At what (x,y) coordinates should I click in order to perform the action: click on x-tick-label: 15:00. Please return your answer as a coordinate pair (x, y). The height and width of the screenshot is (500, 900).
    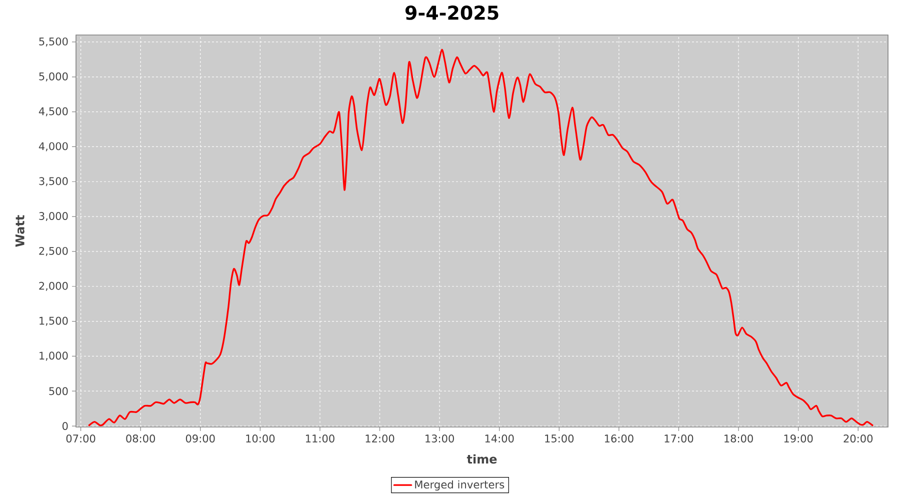
    Looking at the image, I should click on (559, 438).